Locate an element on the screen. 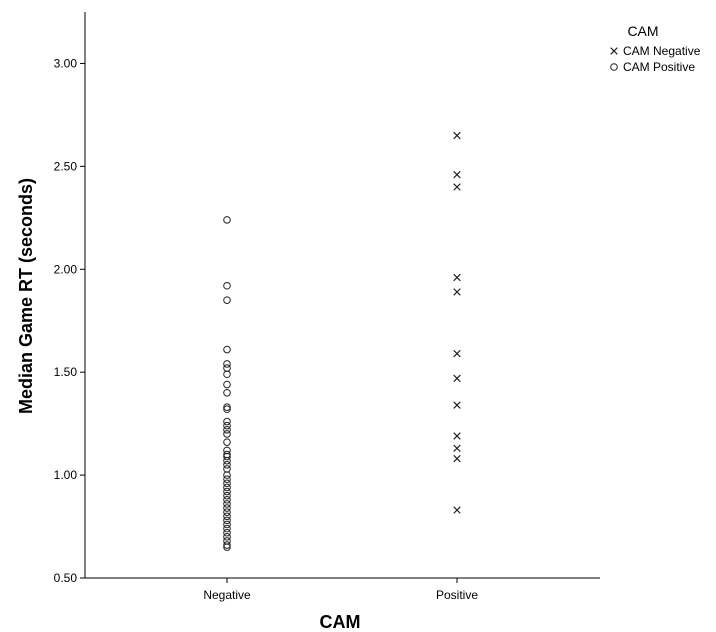 Image resolution: width=716 pixels, height=632 pixels. y-tick-label: 3.00 is located at coordinates (66, 63).